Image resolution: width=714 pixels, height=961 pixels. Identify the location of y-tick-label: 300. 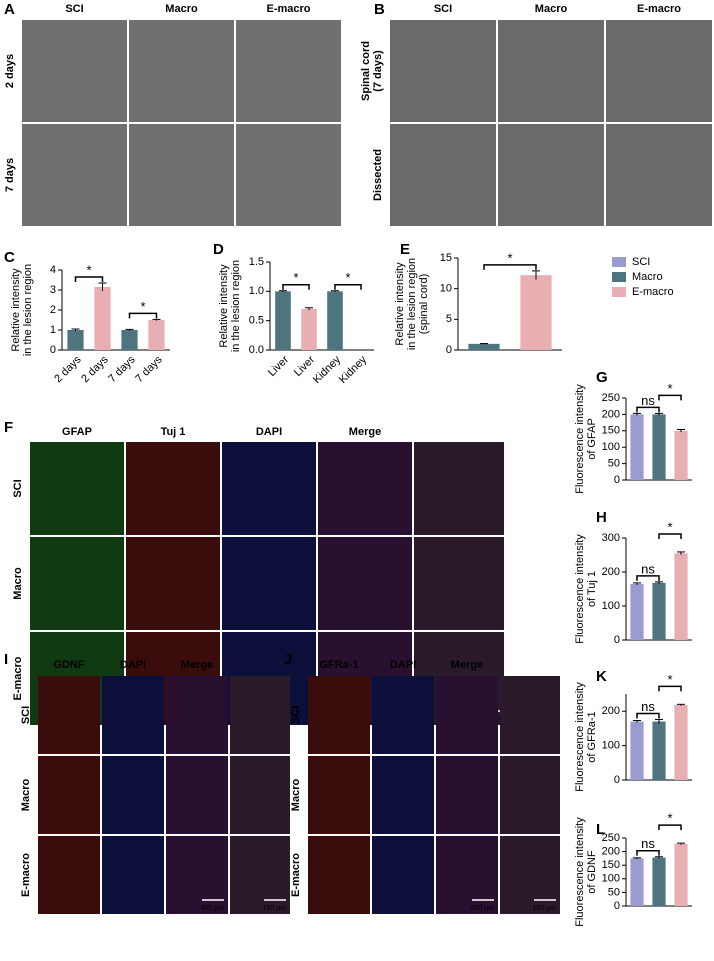
(611, 538).